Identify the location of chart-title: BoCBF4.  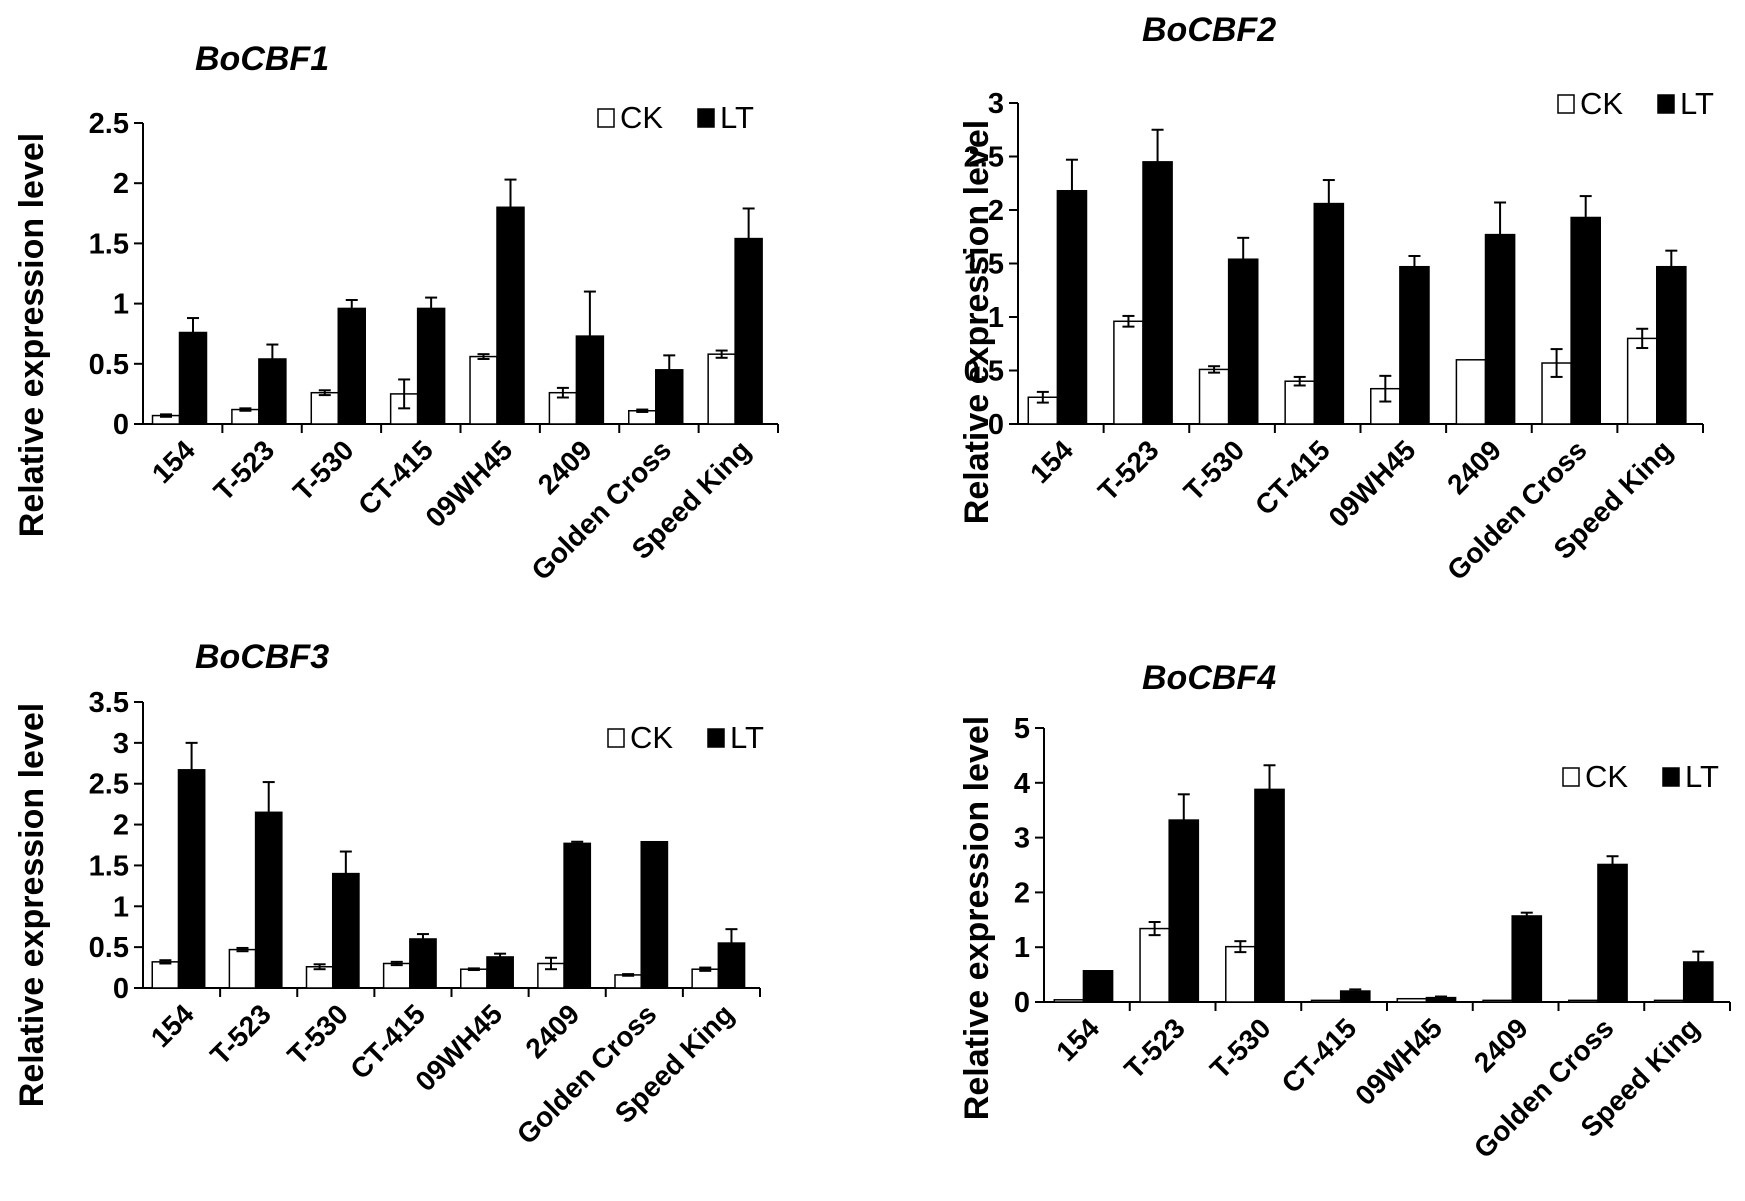
(1209, 678).